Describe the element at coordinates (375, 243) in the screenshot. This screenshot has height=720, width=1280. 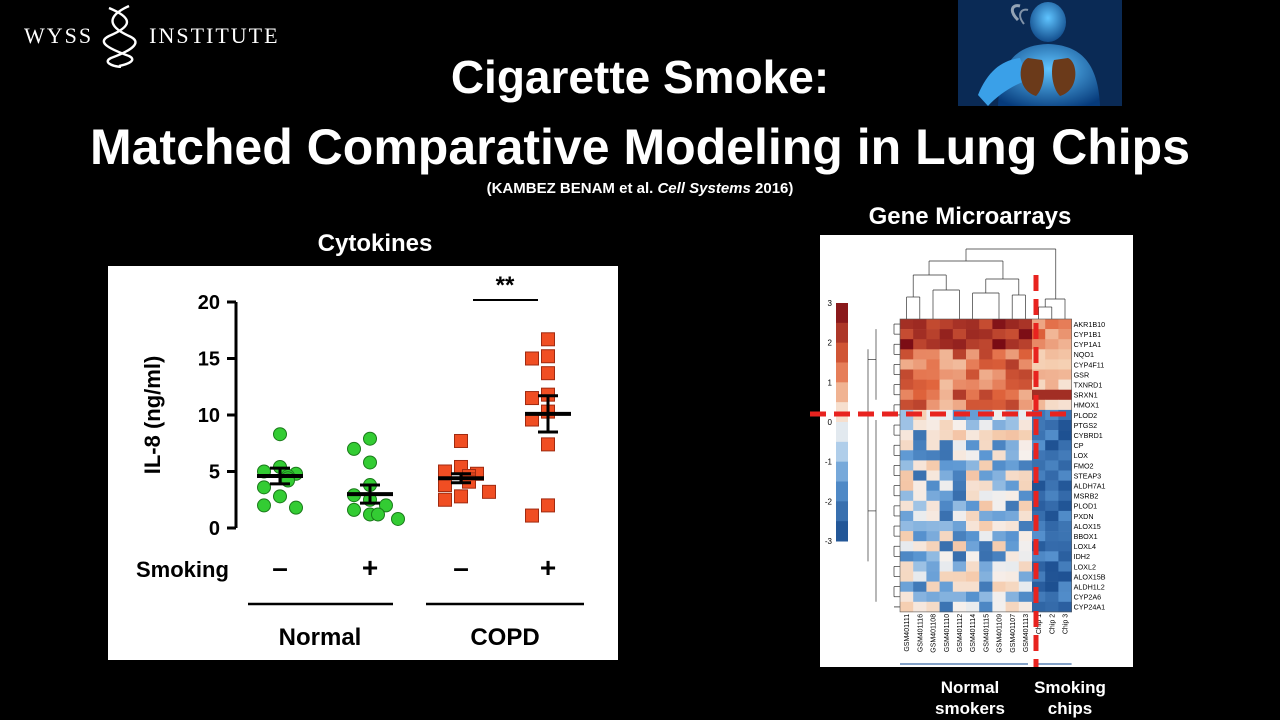
I see `cytokines-chart-title: Cytokines` at that location.